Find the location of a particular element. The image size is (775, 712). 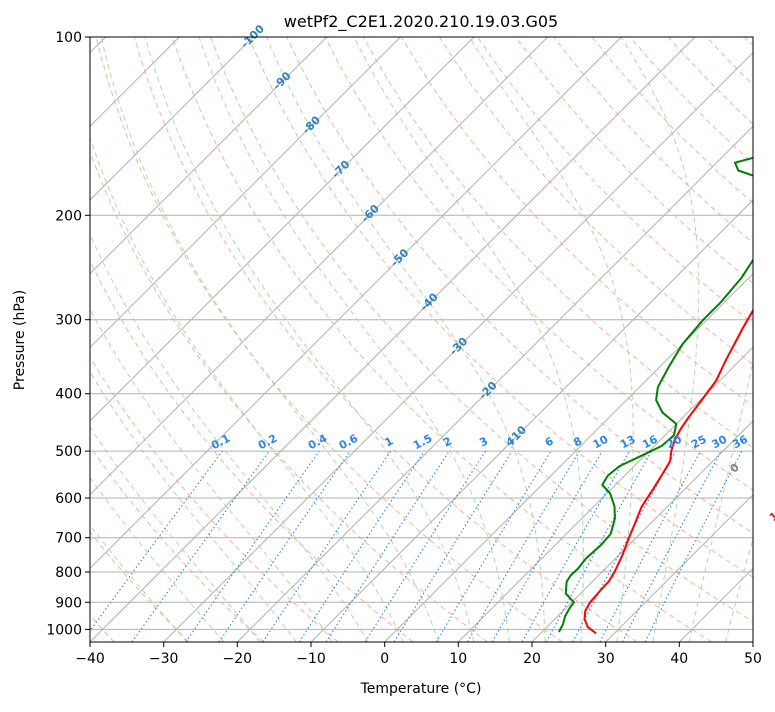

x-tick-label: −40 is located at coordinates (90, 659).